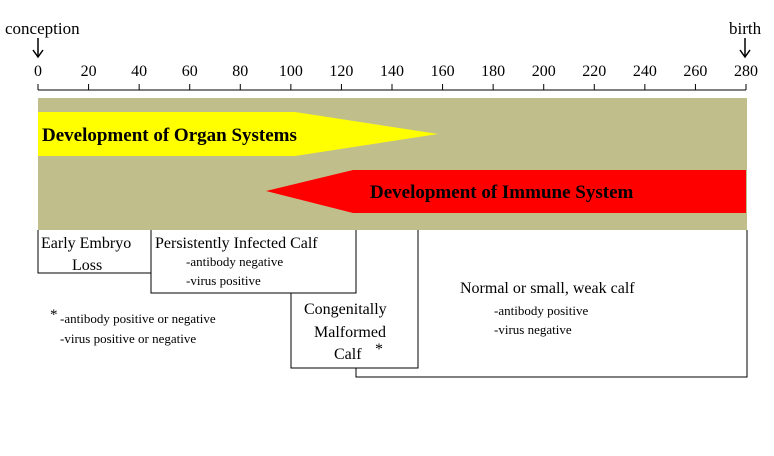  Describe the element at coordinates (493, 71) in the screenshot. I see `axis-tick-label: 180` at that location.